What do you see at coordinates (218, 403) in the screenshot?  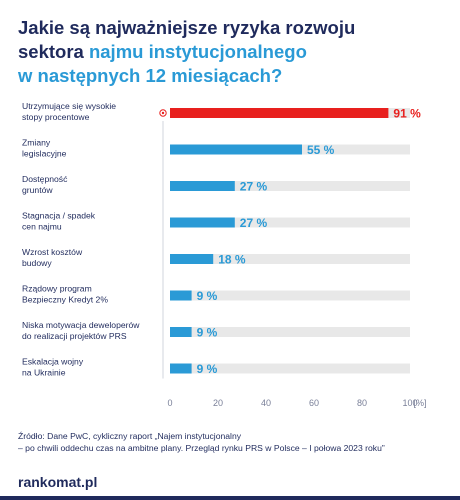 I see `x-tick-label: 20` at bounding box center [218, 403].